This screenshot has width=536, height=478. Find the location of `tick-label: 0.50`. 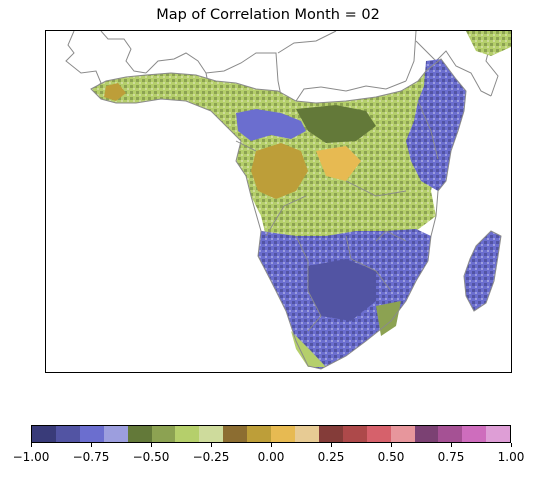

tick-label: 0.50 is located at coordinates (391, 457).